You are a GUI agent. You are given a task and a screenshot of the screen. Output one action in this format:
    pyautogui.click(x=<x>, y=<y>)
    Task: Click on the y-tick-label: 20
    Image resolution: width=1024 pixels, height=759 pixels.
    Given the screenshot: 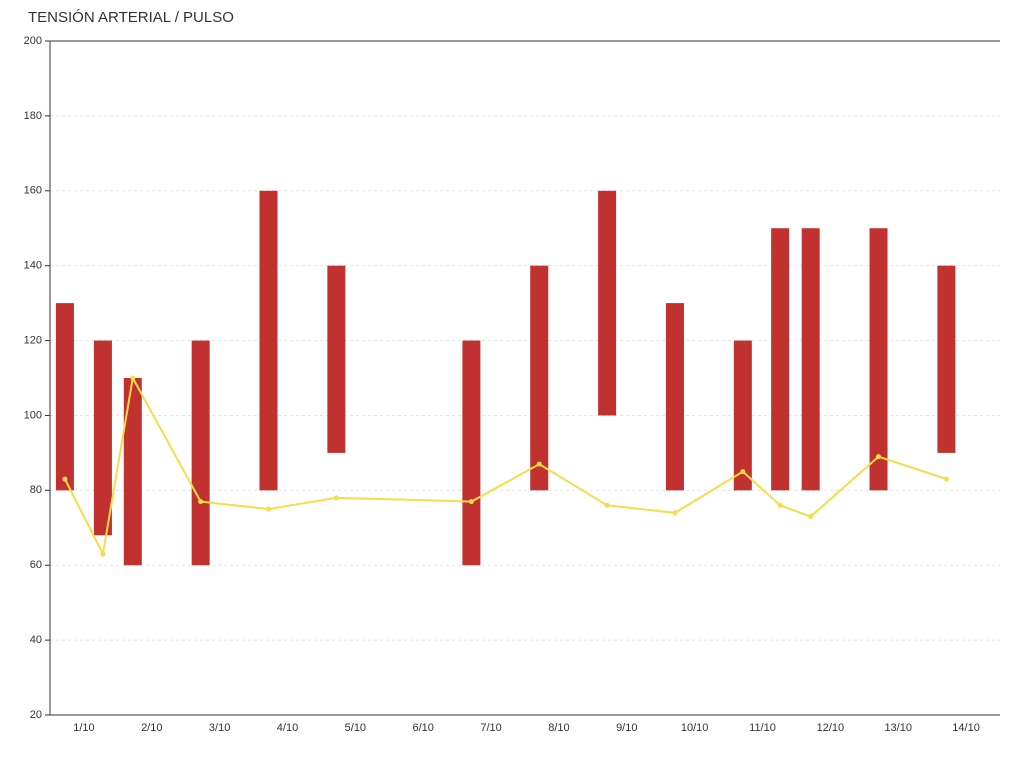 What is the action you would take?
    pyautogui.click(x=36, y=715)
    